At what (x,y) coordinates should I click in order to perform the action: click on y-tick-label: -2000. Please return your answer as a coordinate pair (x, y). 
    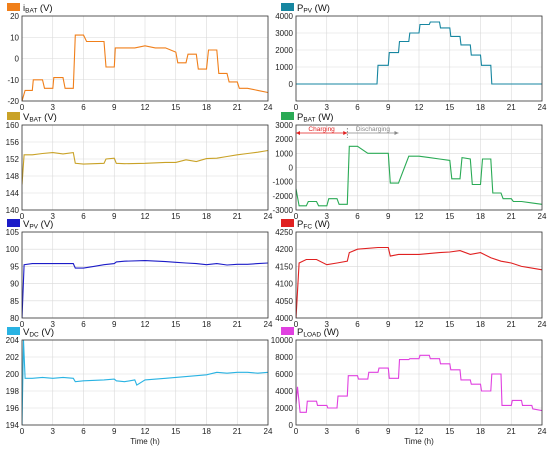
    Looking at the image, I should click on (283, 196).